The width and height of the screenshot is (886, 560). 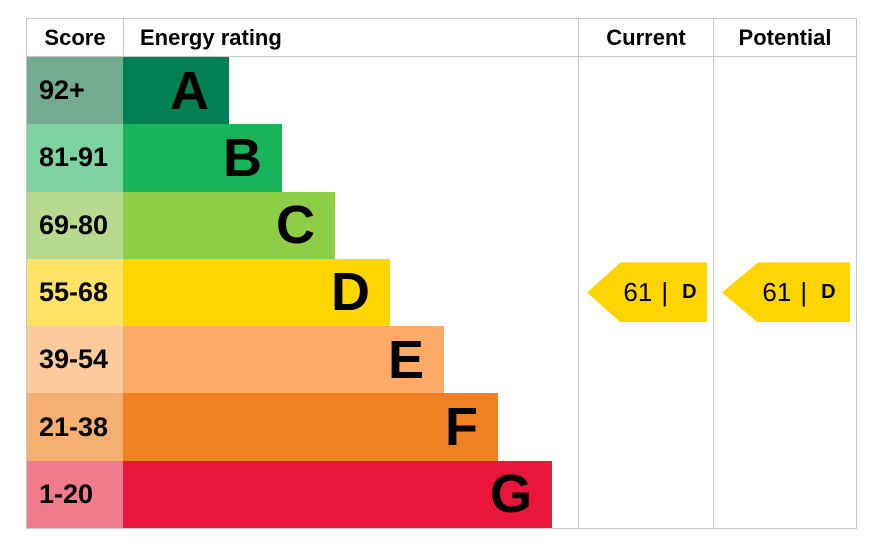 What do you see at coordinates (295, 225) in the screenshot?
I see `band-letter: C` at bounding box center [295, 225].